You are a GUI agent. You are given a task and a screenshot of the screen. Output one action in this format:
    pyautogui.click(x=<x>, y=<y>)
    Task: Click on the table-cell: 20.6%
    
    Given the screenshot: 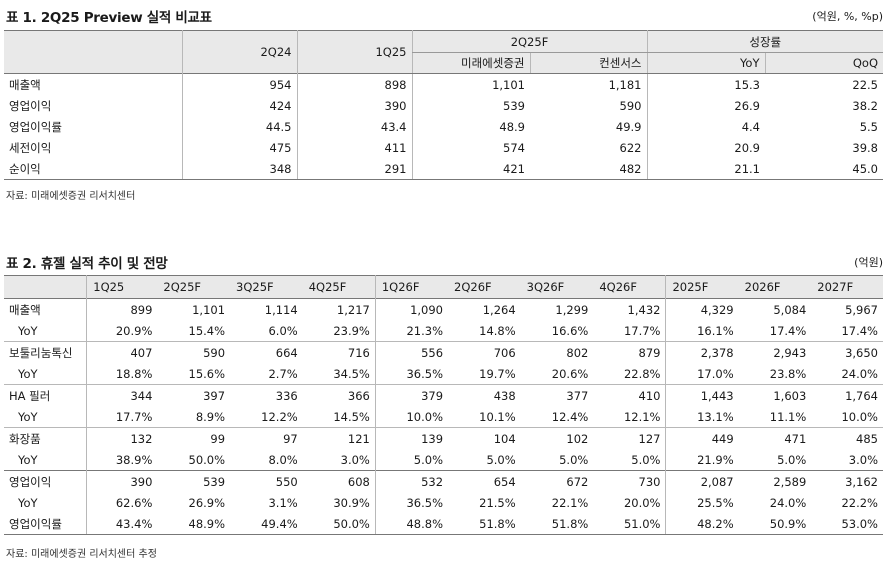 What is the action you would take?
    pyautogui.click(x=570, y=373)
    